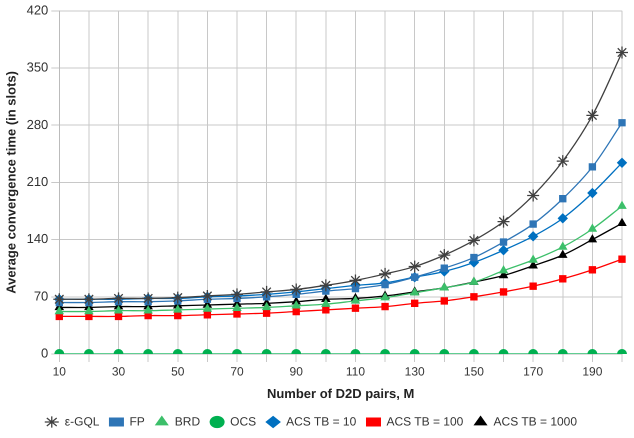  Describe the element at coordinates (37, 181) in the screenshot. I see `y-tick-label: 210` at that location.